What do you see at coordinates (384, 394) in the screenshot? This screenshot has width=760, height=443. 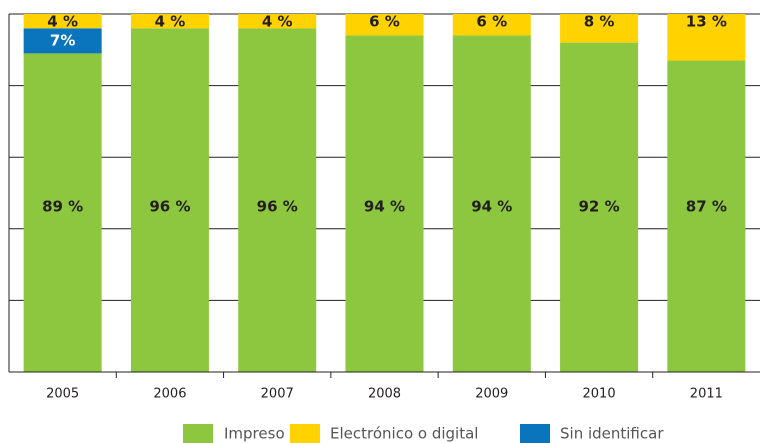 I see `x-tick-label: 2008` at bounding box center [384, 394].